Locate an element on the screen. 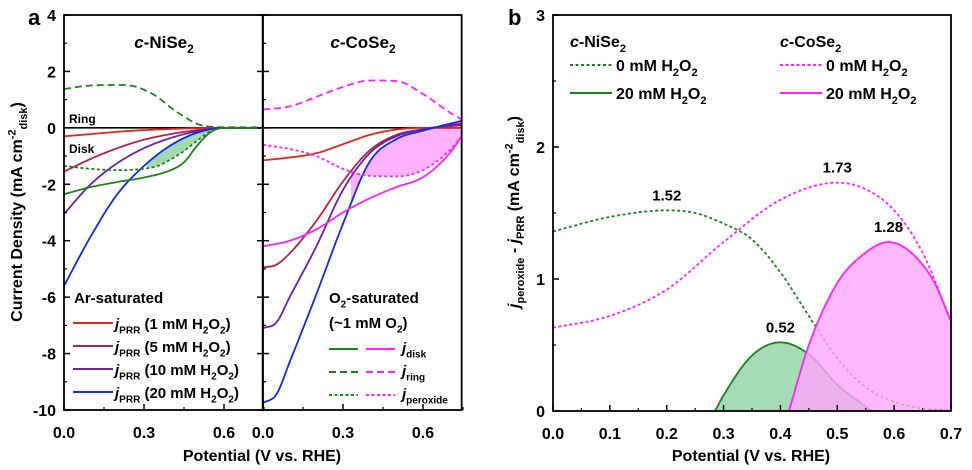 This screenshot has height=470, width=972. legend-label-part: (10 mM H is located at coordinates (175, 370).